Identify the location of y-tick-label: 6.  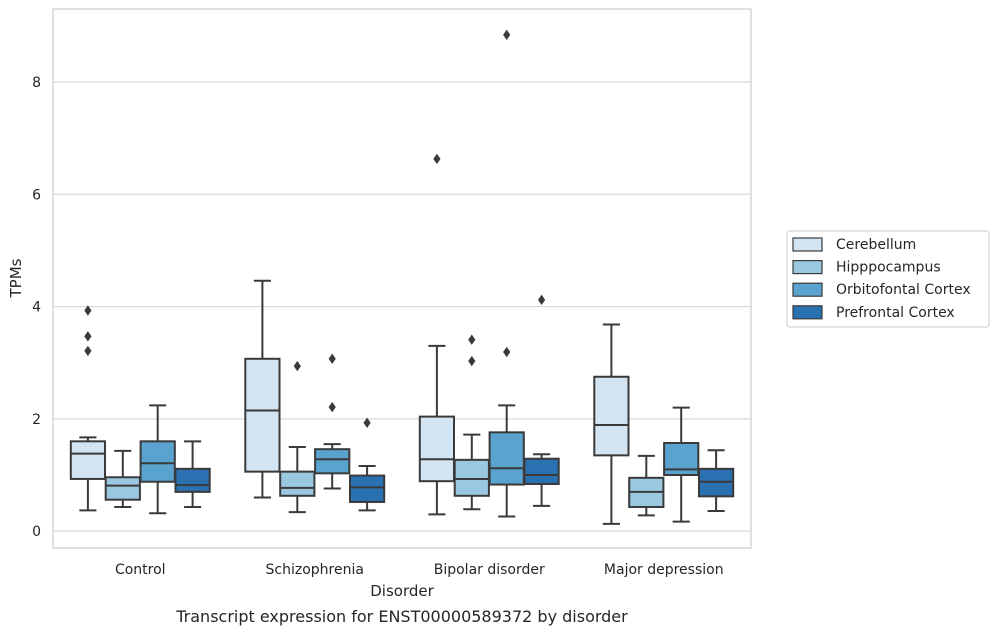
(36, 195).